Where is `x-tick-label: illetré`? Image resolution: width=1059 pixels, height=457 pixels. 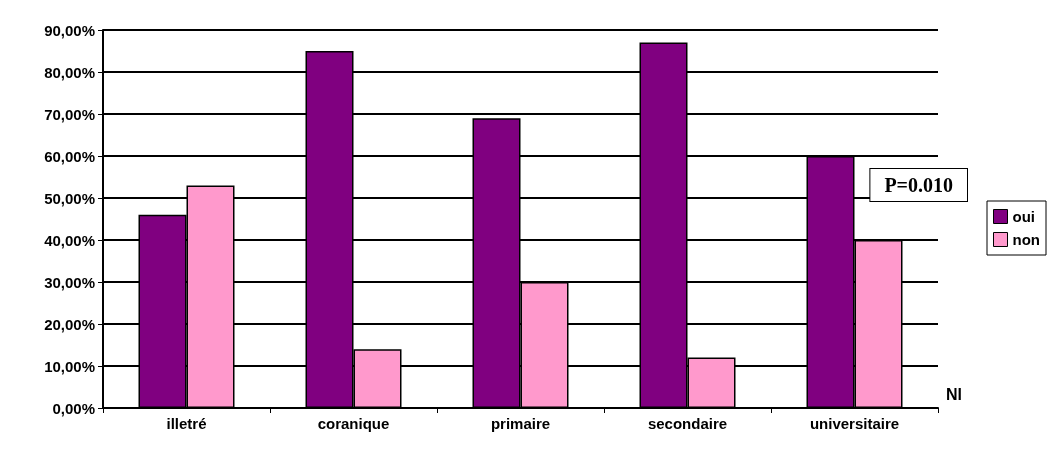
x-tick-label: illetré is located at coordinates (186, 423).